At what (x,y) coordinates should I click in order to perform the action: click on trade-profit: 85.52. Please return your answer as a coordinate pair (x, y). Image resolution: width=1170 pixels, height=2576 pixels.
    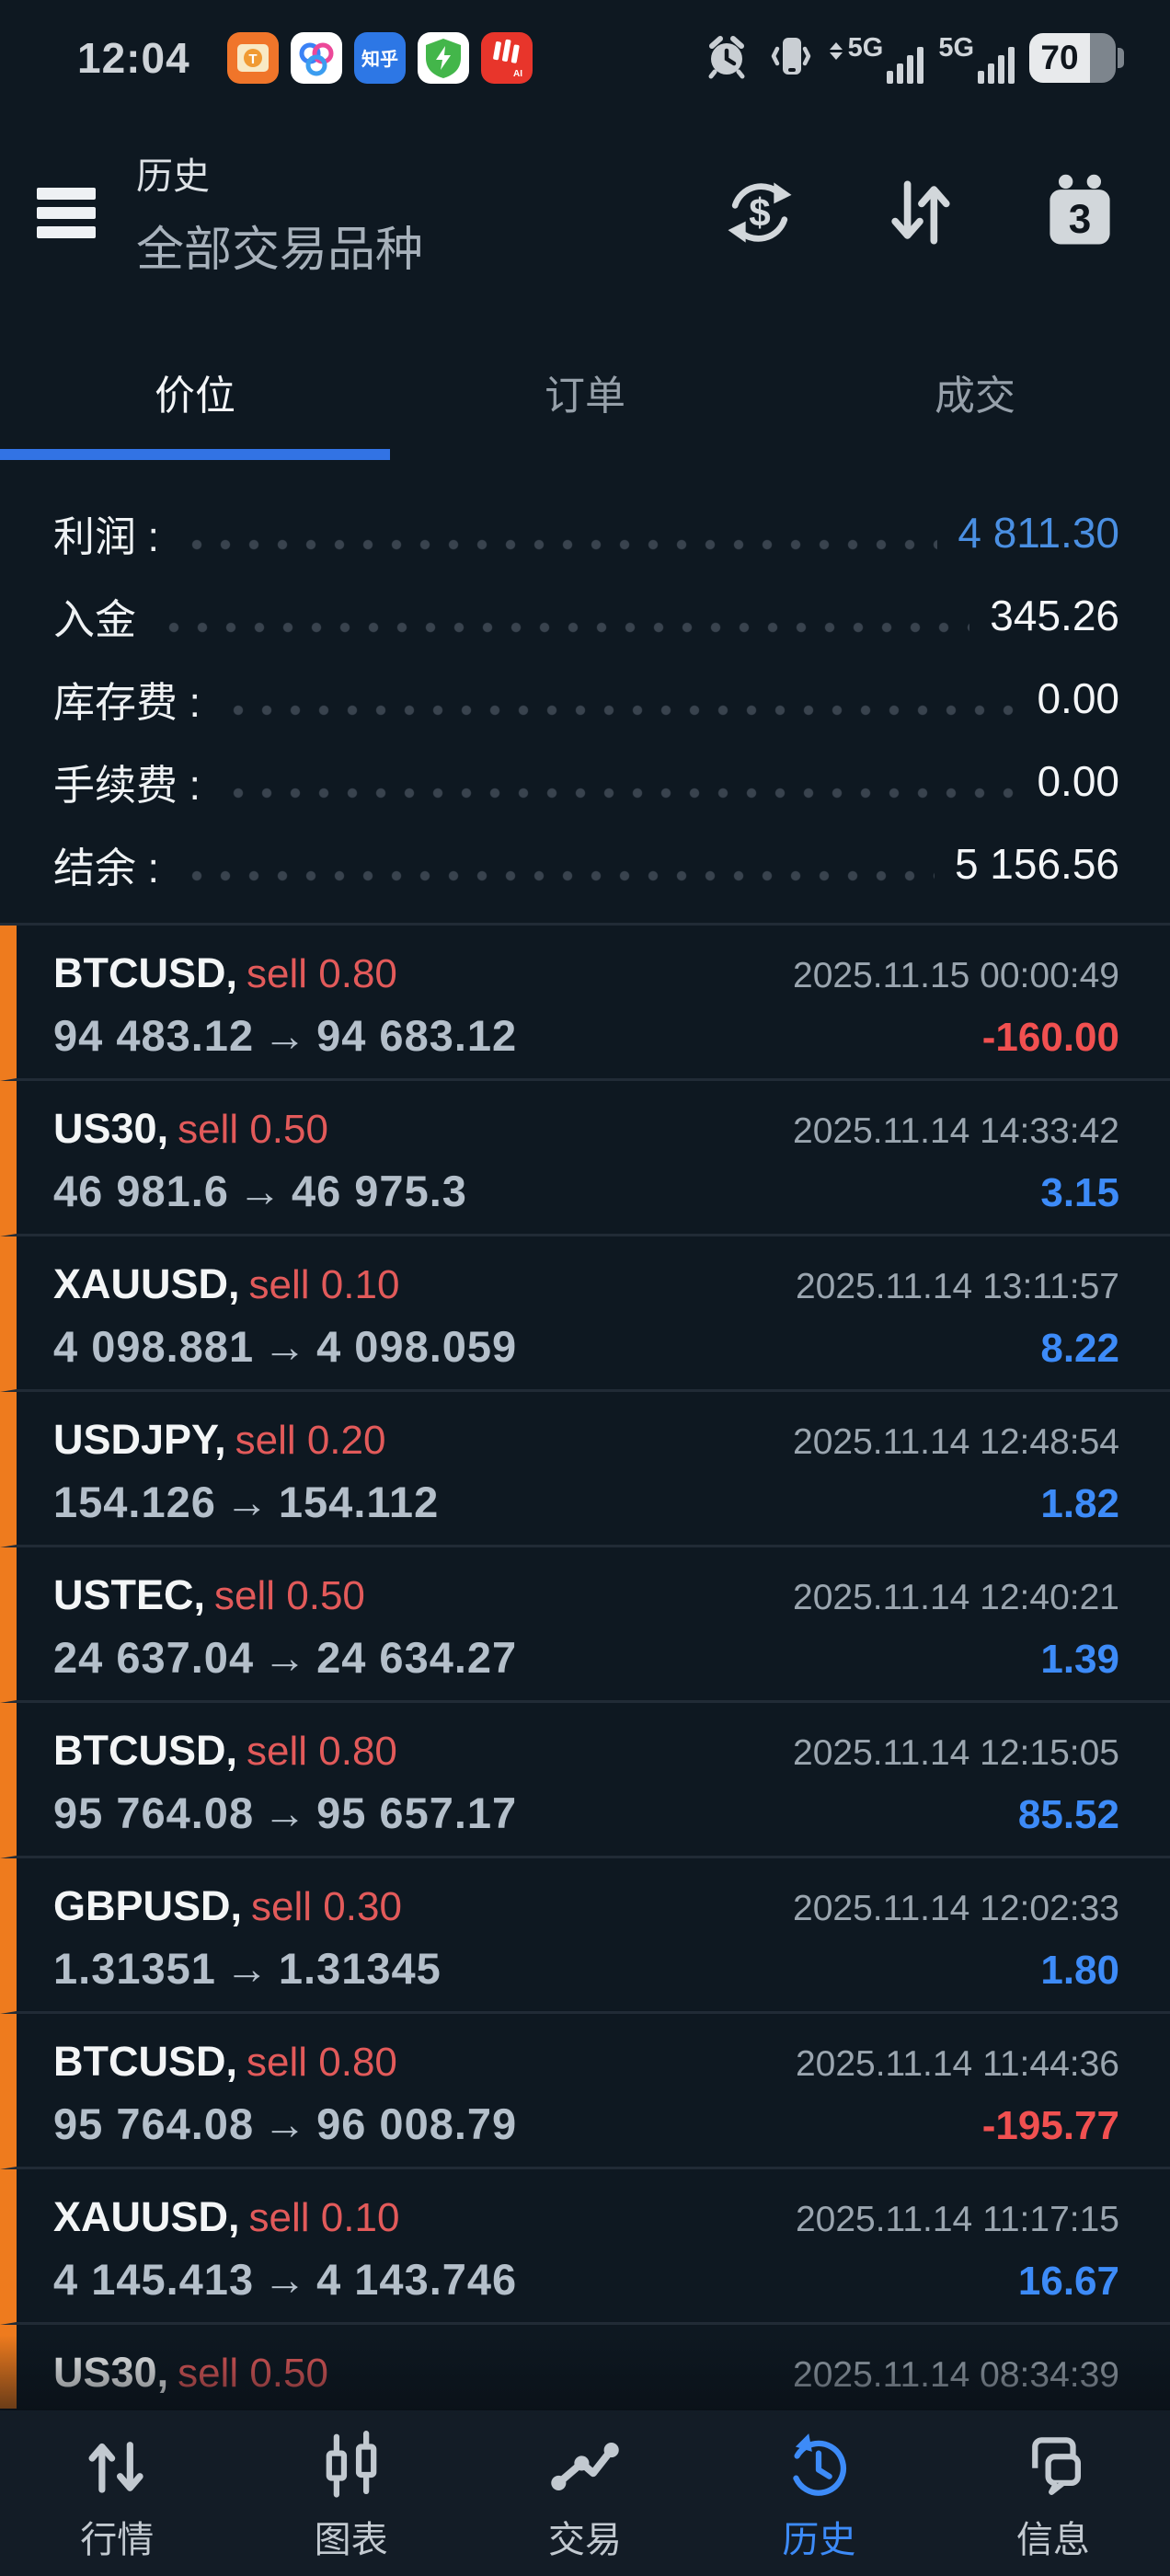
    Looking at the image, I should click on (1068, 1814).